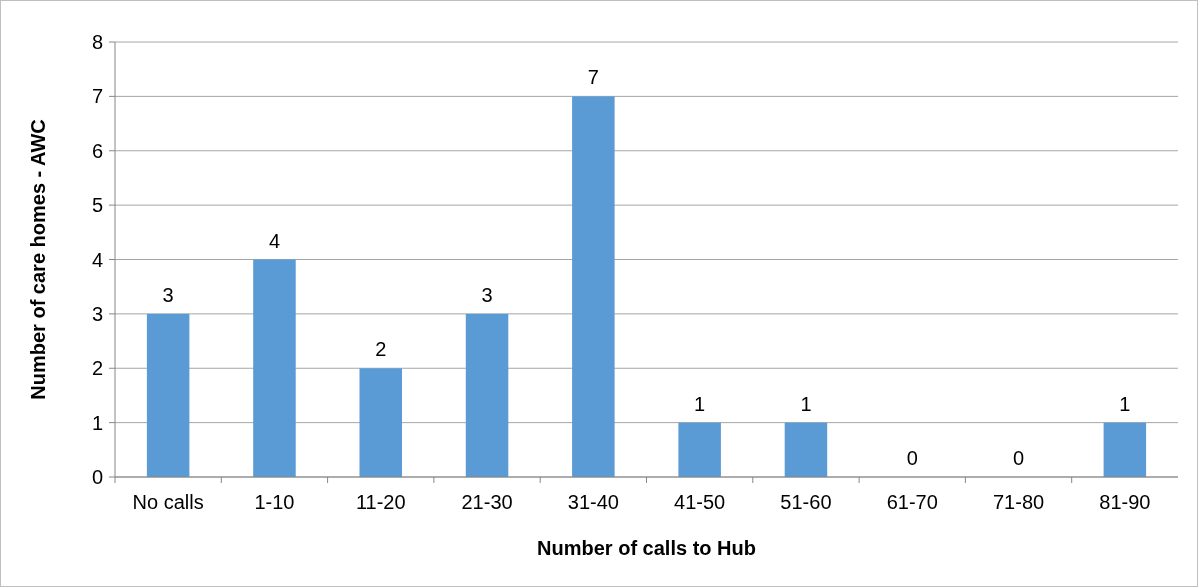 Image resolution: width=1198 pixels, height=587 pixels. I want to click on y-tick-label: 0, so click(97, 477).